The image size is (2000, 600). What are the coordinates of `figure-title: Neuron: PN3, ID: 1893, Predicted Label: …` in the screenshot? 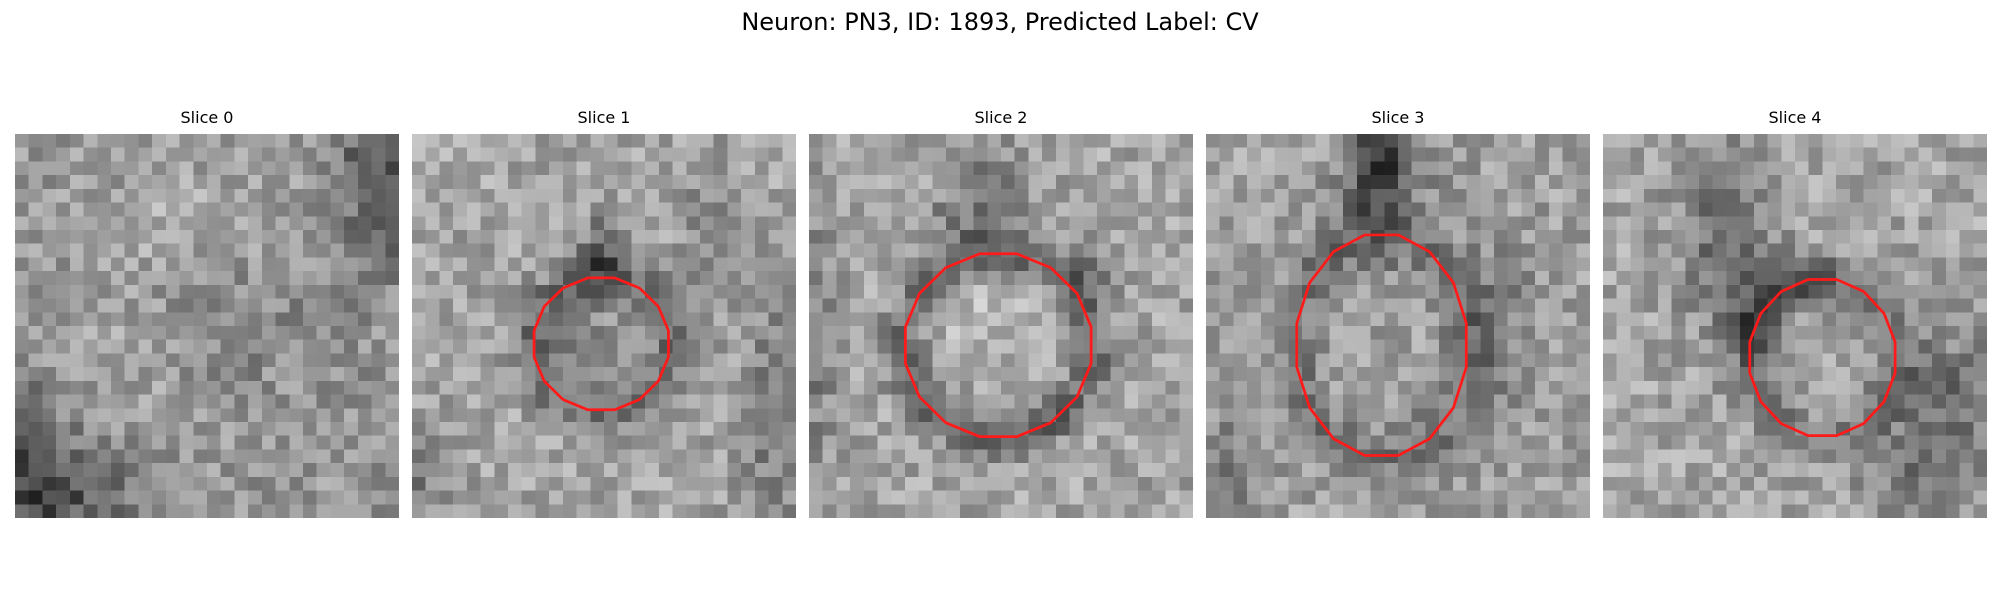 It's located at (1000, 22).